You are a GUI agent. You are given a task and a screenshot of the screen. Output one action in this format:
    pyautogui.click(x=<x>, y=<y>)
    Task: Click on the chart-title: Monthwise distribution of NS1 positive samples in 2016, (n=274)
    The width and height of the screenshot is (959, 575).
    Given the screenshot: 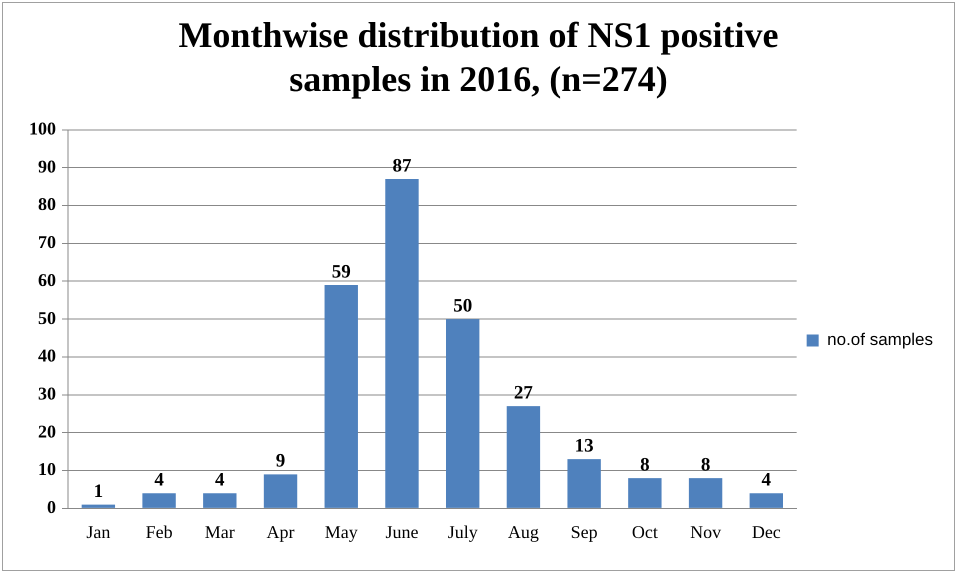 What is the action you would take?
    pyautogui.click(x=478, y=57)
    